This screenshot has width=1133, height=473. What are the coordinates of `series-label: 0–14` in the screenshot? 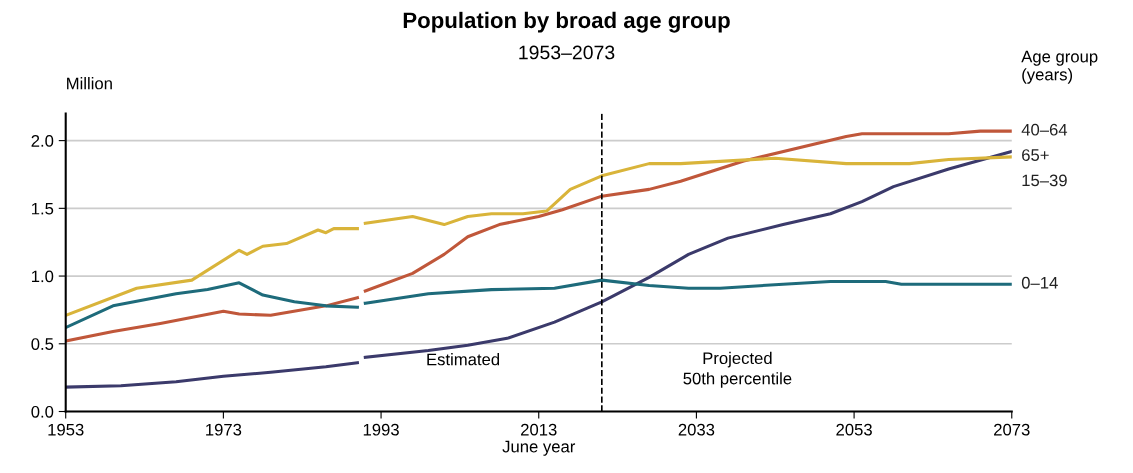 It's located at (1039, 282).